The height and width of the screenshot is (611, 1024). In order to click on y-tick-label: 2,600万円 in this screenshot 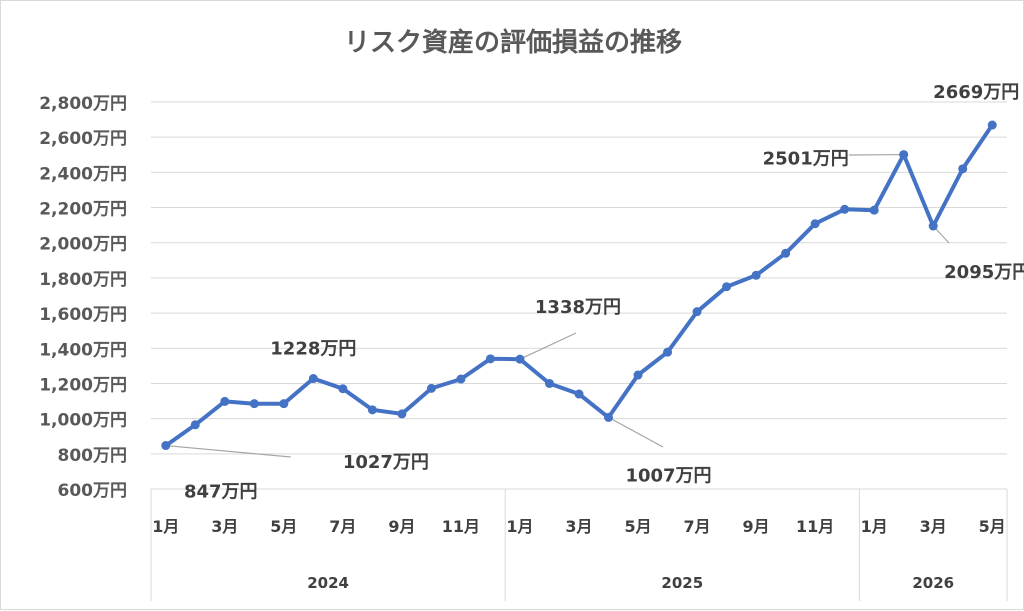, I will do `click(83, 139)`.